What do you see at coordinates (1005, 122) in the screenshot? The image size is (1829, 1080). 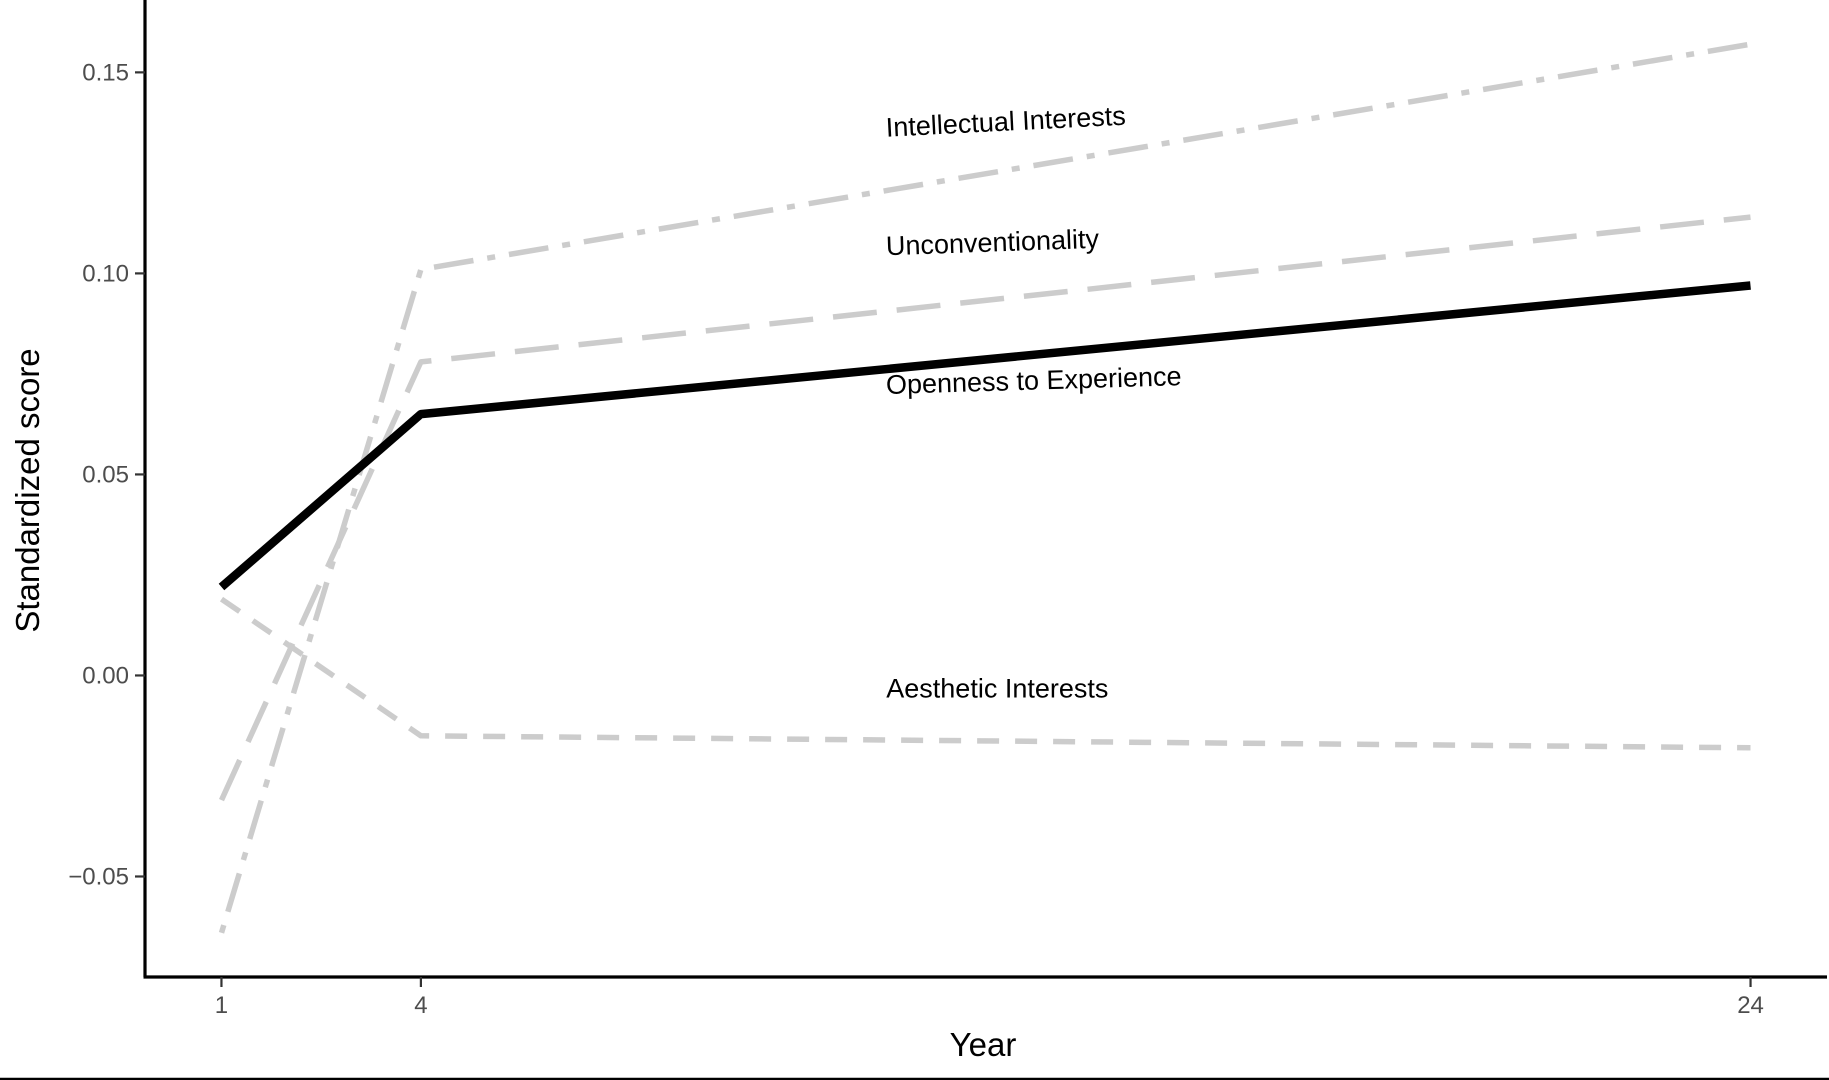 I see `series-label-intellectual-interests: Intellectual Interests` at bounding box center [1005, 122].